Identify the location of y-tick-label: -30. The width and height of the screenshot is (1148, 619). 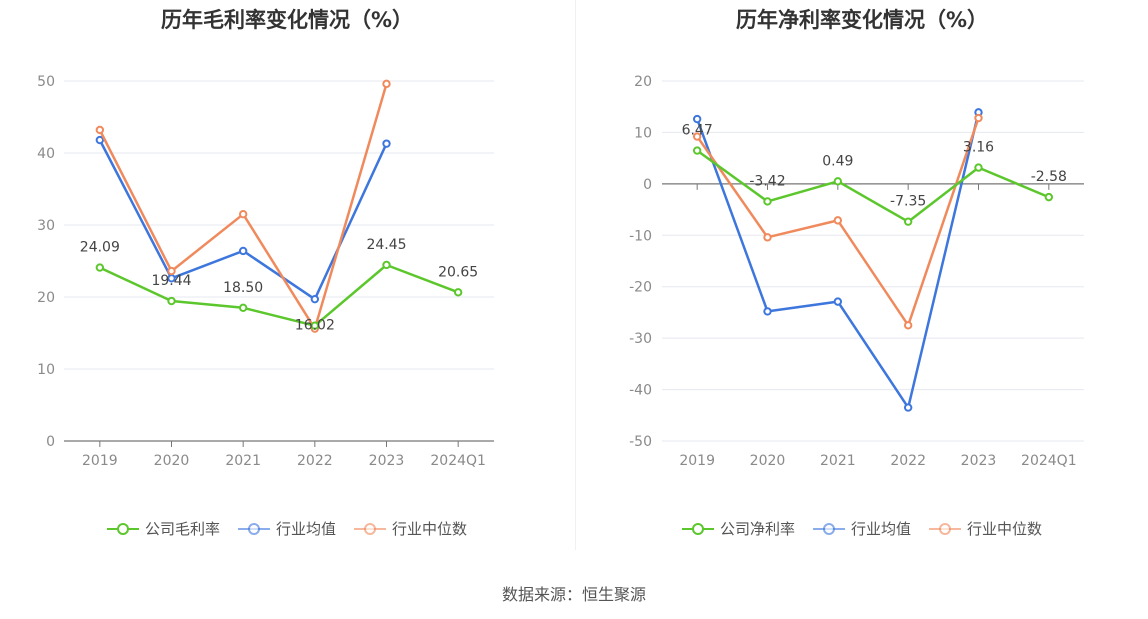
(640, 339).